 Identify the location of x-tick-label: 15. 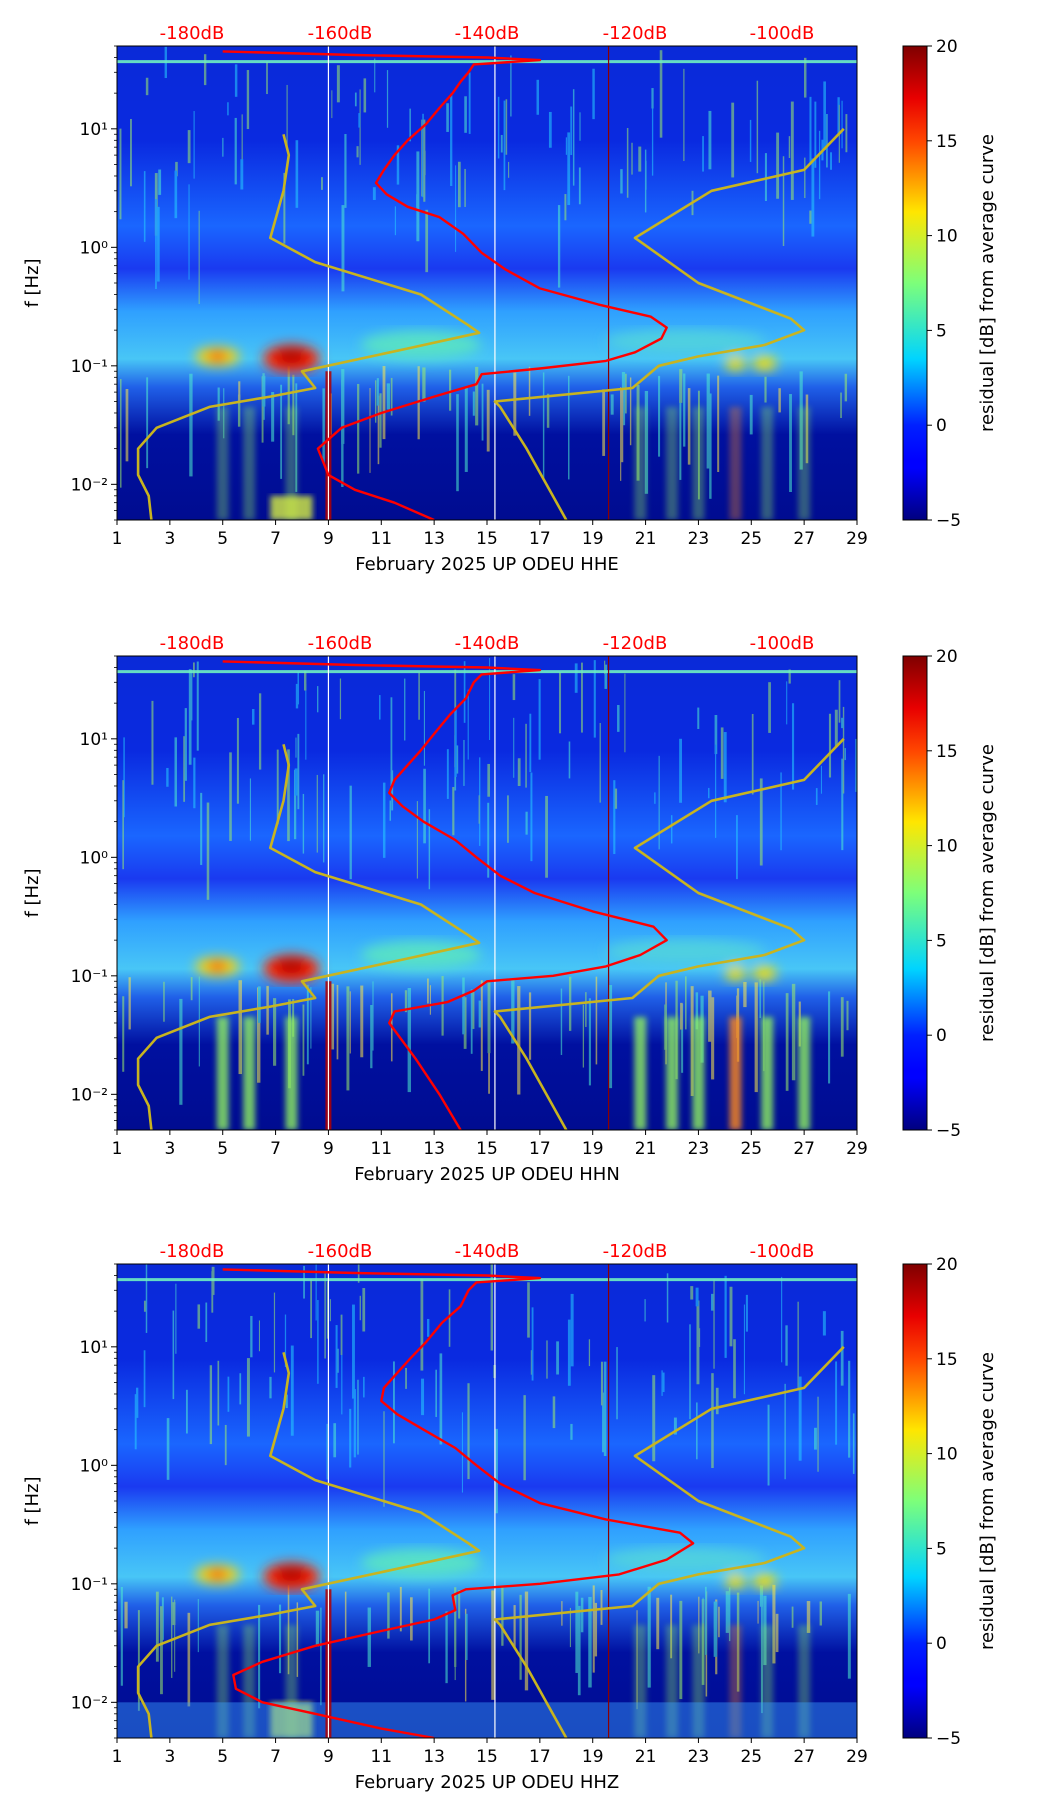
(487, 1757).